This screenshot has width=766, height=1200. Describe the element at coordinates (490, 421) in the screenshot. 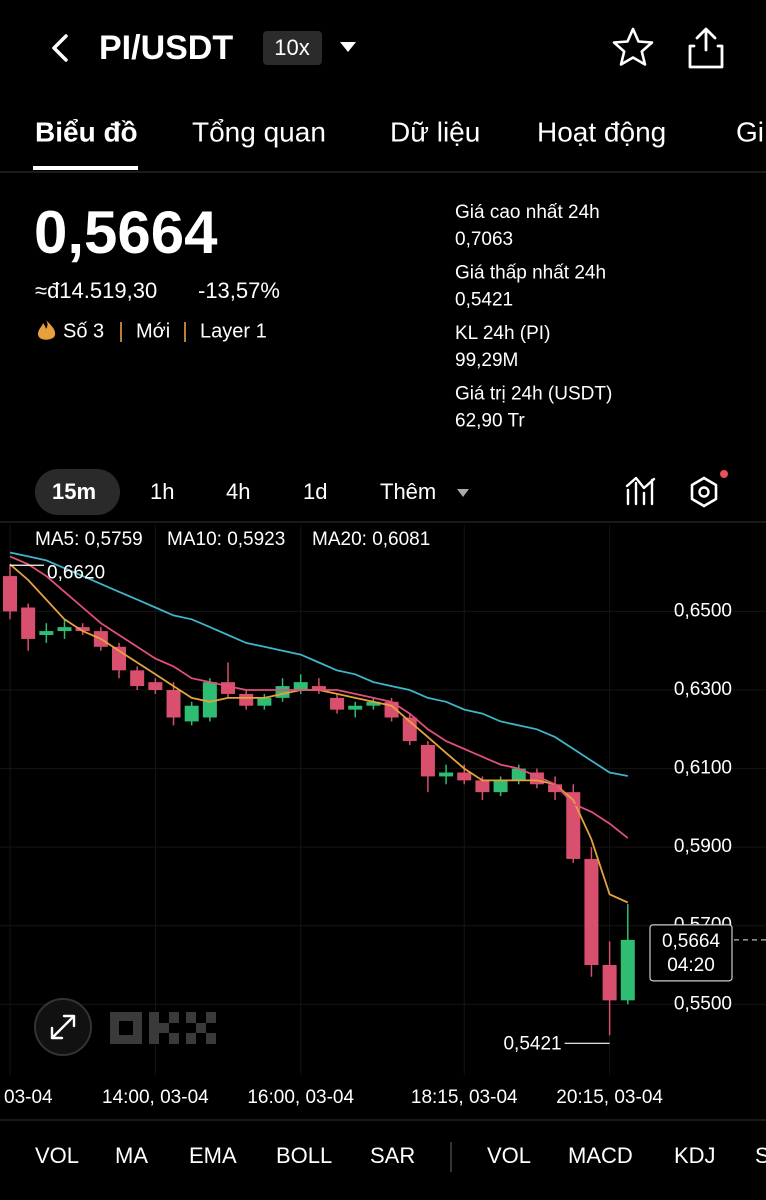

I see `stat-value: 62,90 Tr` at that location.